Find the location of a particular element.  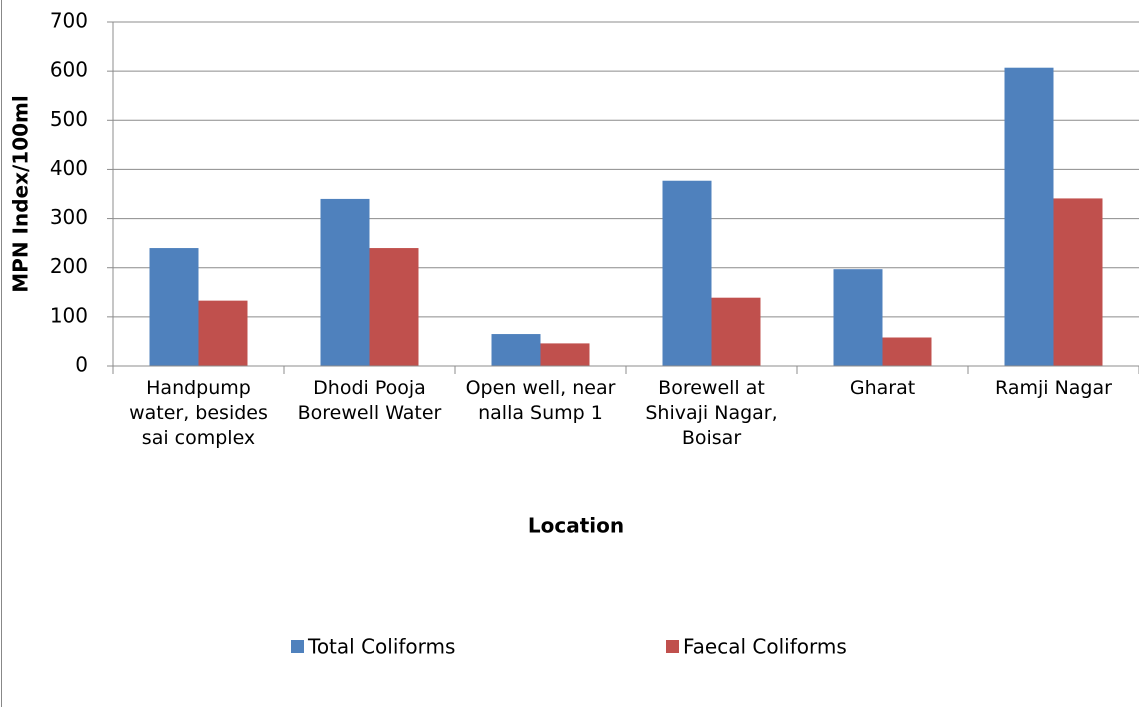

y-tick-label: 0 is located at coordinates (81, 365).